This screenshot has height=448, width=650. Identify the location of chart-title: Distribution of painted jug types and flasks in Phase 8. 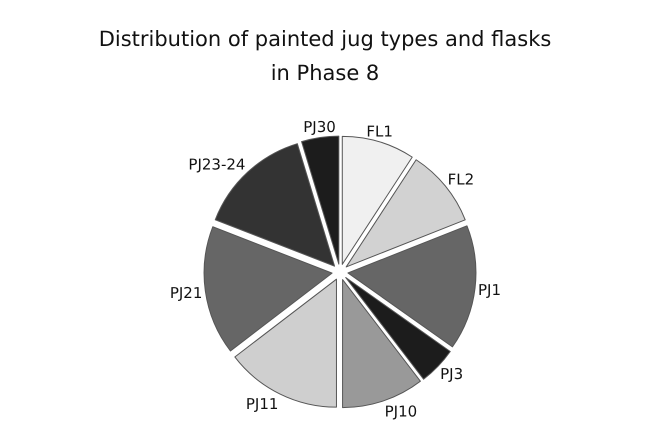
(325, 56).